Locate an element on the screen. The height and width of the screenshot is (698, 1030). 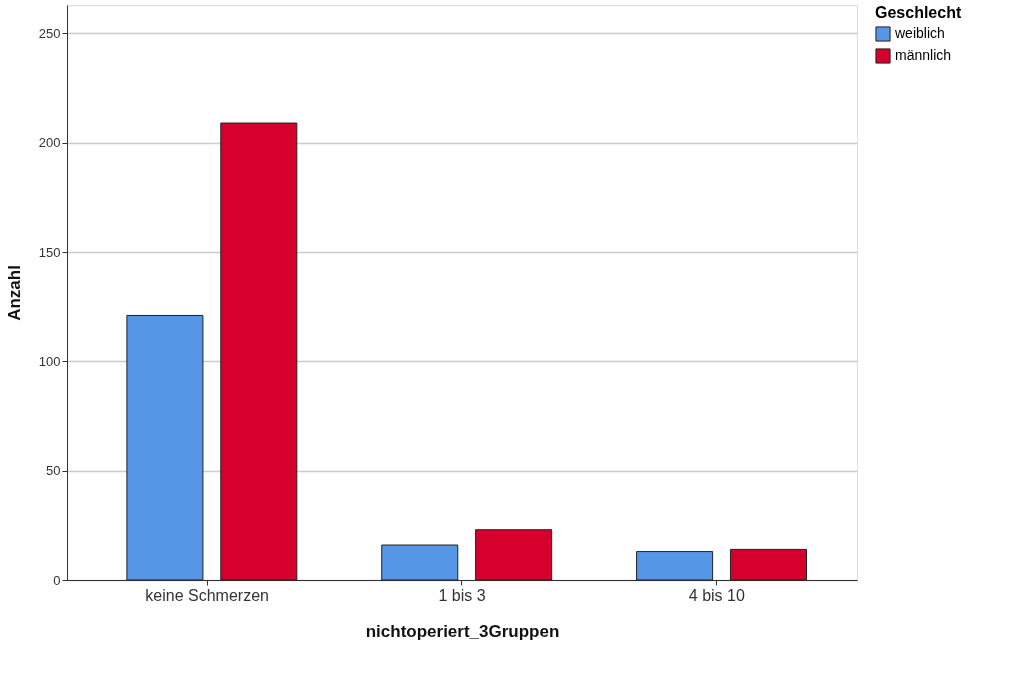
y-tick-label: 0 is located at coordinates (57, 580).